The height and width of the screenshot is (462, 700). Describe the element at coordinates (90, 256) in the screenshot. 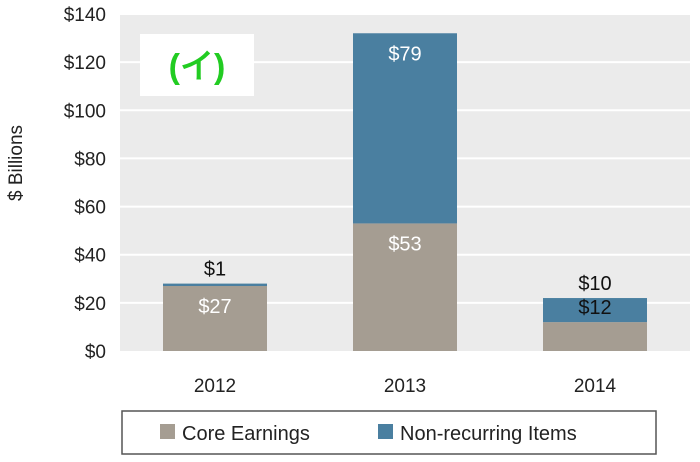

I see `y-tick-label: $40` at that location.